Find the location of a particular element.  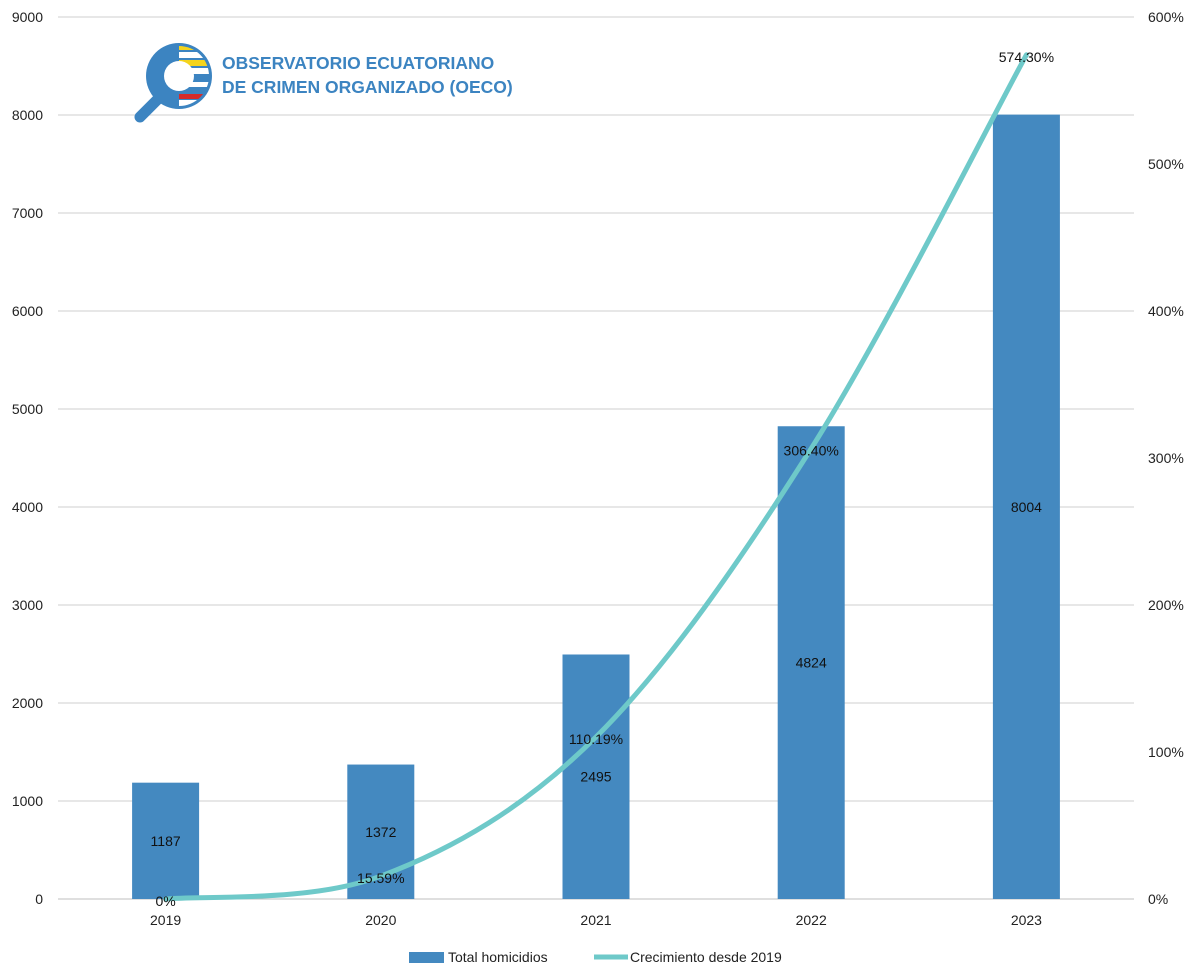

y-left-tick-label: 1000 is located at coordinates (27, 801).